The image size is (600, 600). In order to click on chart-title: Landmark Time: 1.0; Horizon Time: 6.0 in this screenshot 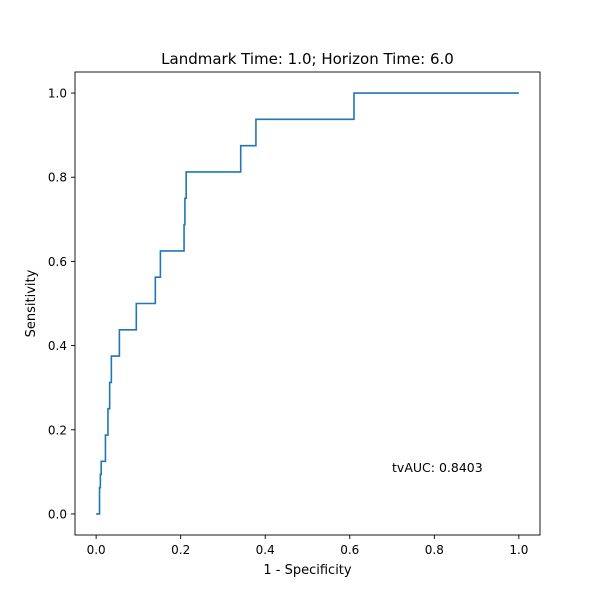, I will do `click(307, 59)`.